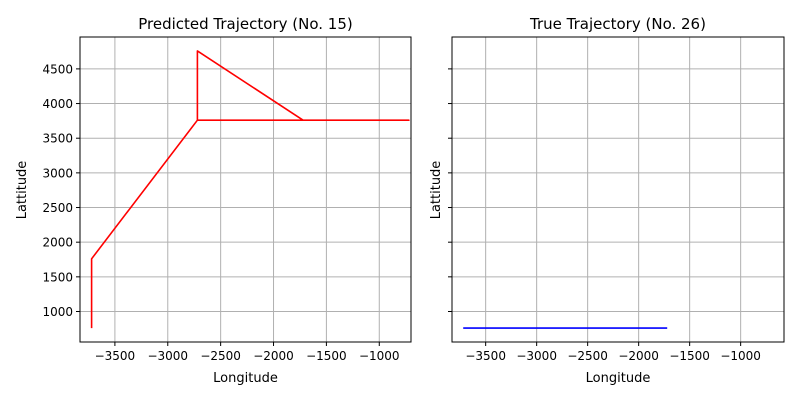 This screenshot has width=800, height=400. I want to click on chart-title: True Trajectory (No. 26), so click(617, 24).